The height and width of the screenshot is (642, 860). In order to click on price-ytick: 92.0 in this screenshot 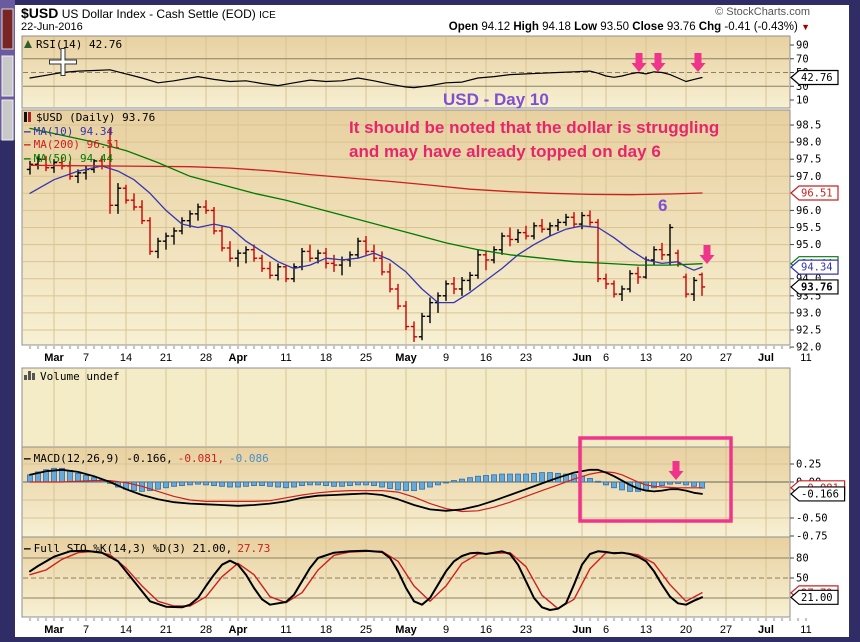, I will do `click(808, 348)`.